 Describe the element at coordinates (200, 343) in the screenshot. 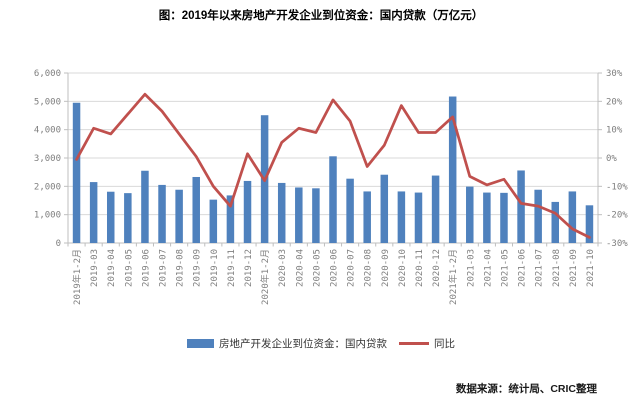

I see `legend-bar-swatch` at that location.